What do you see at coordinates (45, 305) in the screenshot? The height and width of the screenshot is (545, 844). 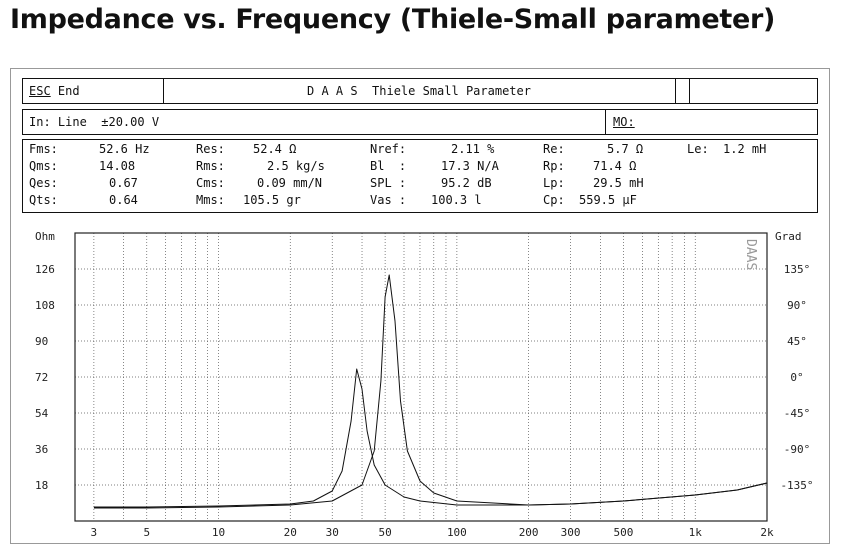 I see `y-tick-label: 108` at bounding box center [45, 305].